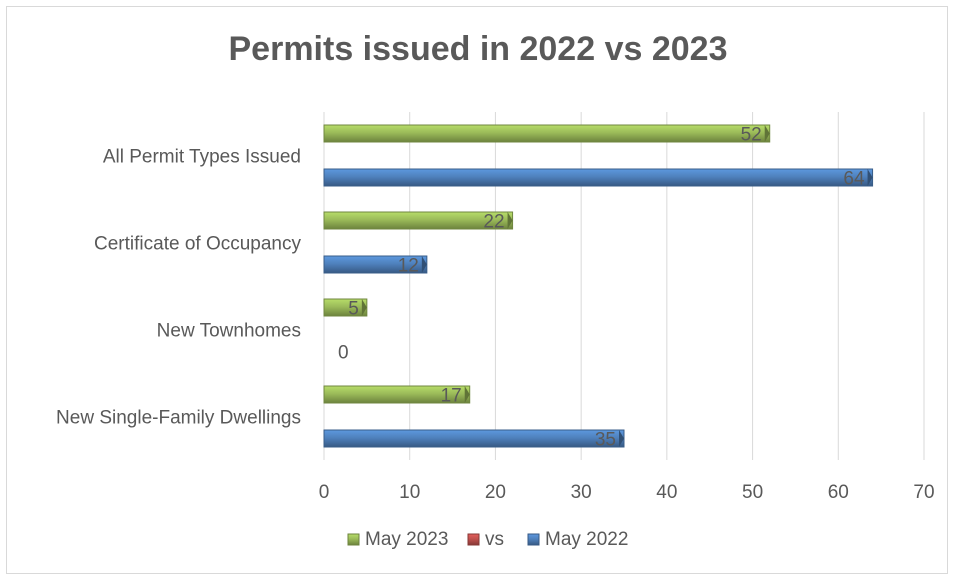  I want to click on chart-title: Permits issued in 2022 vs 2023, so click(478, 49).